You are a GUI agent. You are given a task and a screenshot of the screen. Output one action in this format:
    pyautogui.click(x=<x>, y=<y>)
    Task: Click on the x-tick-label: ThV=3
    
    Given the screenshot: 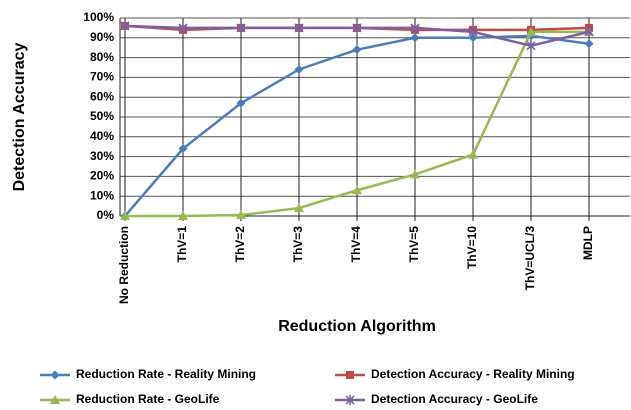 What is the action you would take?
    pyautogui.click(x=298, y=244)
    